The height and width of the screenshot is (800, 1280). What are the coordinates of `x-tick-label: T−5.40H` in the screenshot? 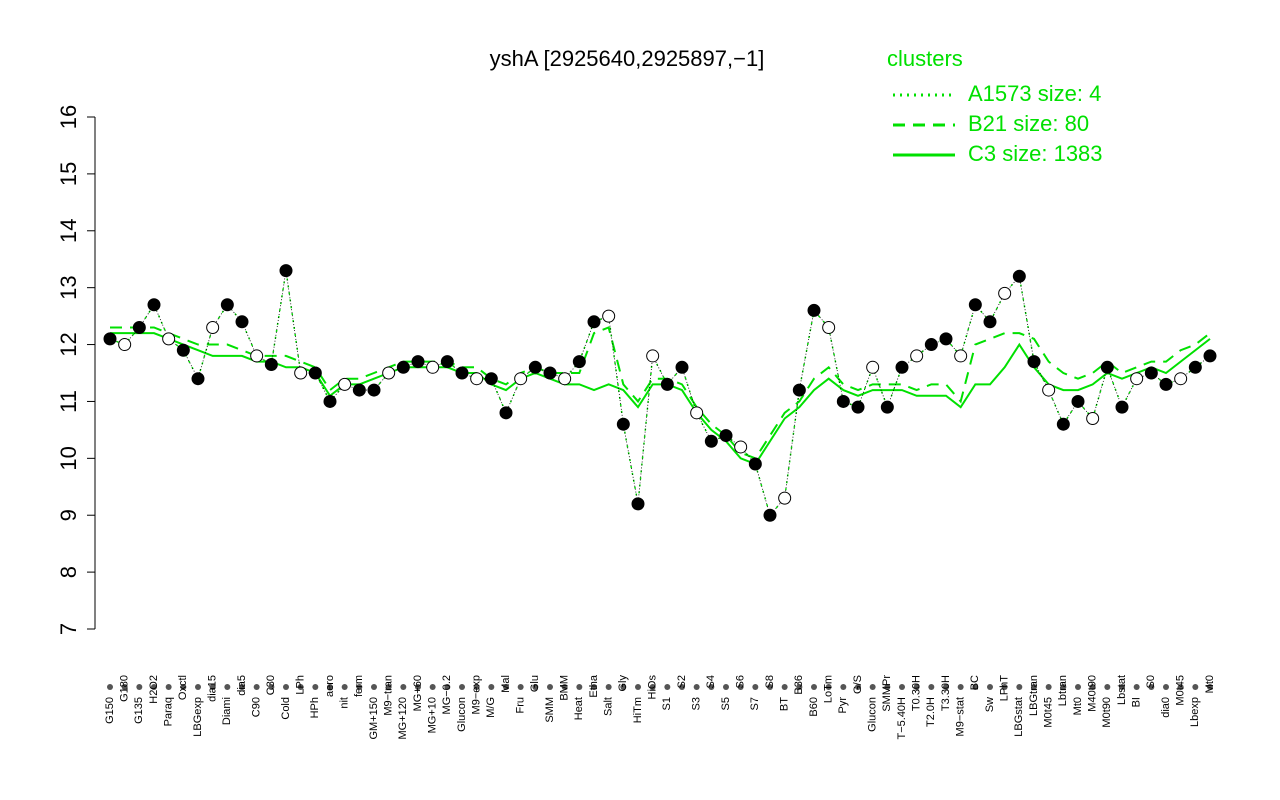 It's located at (902, 718).